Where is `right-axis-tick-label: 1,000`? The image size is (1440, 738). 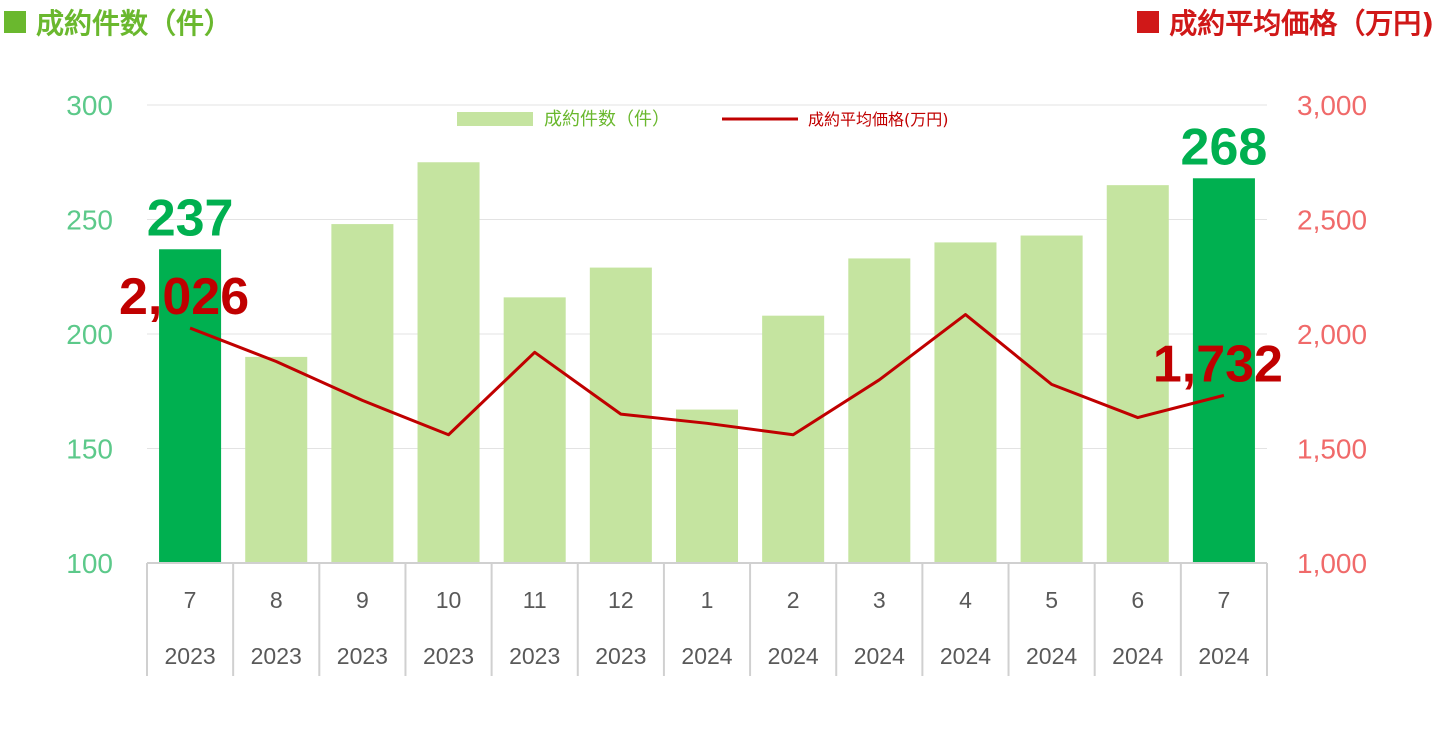
right-axis-tick-label: 1,000 is located at coordinates (1332, 563).